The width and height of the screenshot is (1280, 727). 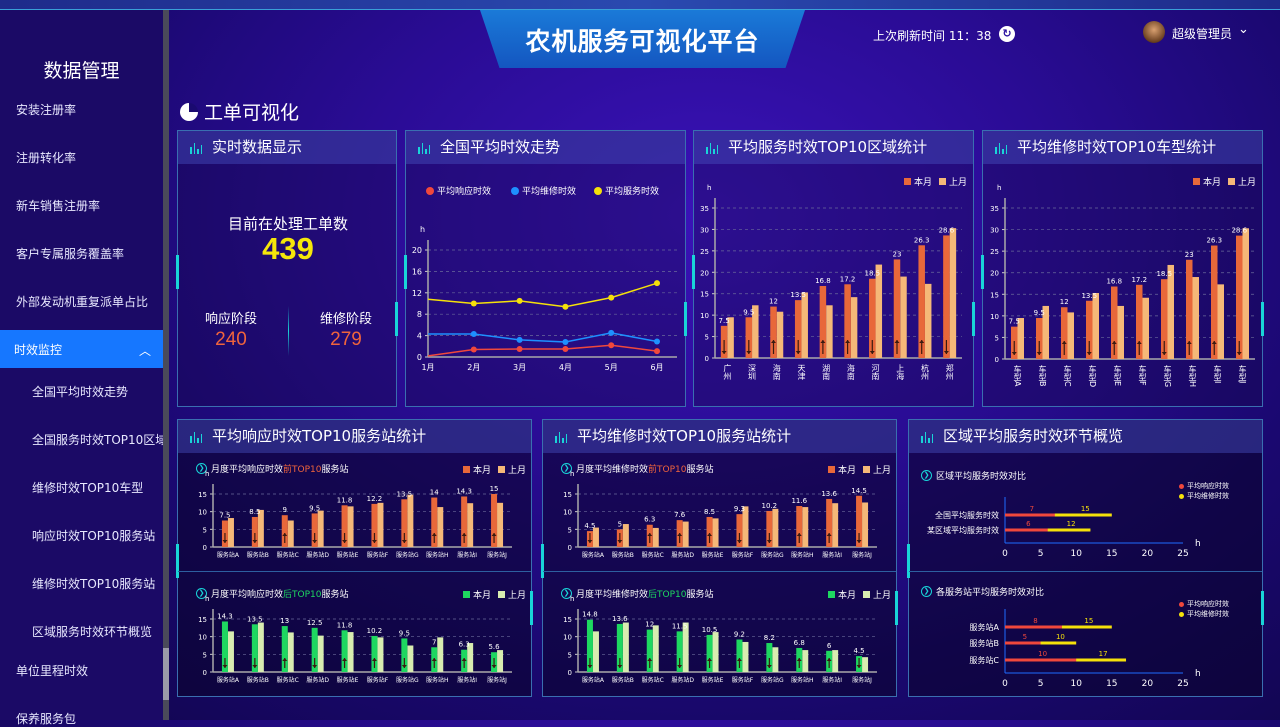 I want to click on user-name: 超级管理员, so click(x=1202, y=34).